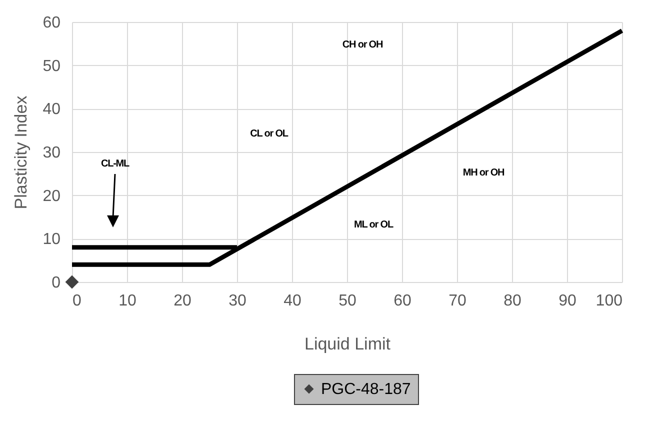  Describe the element at coordinates (51, 196) in the screenshot. I see `y-tick-label: 20` at that location.